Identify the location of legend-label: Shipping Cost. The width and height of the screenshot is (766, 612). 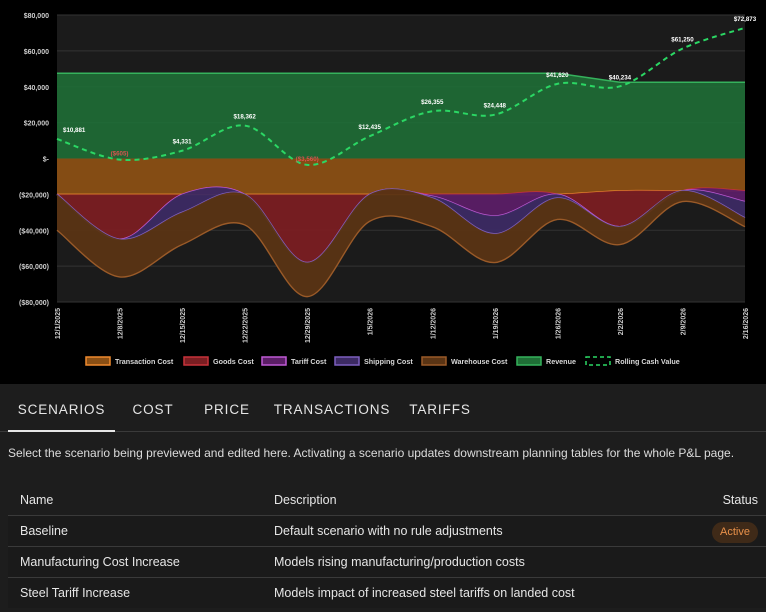
(388, 361).